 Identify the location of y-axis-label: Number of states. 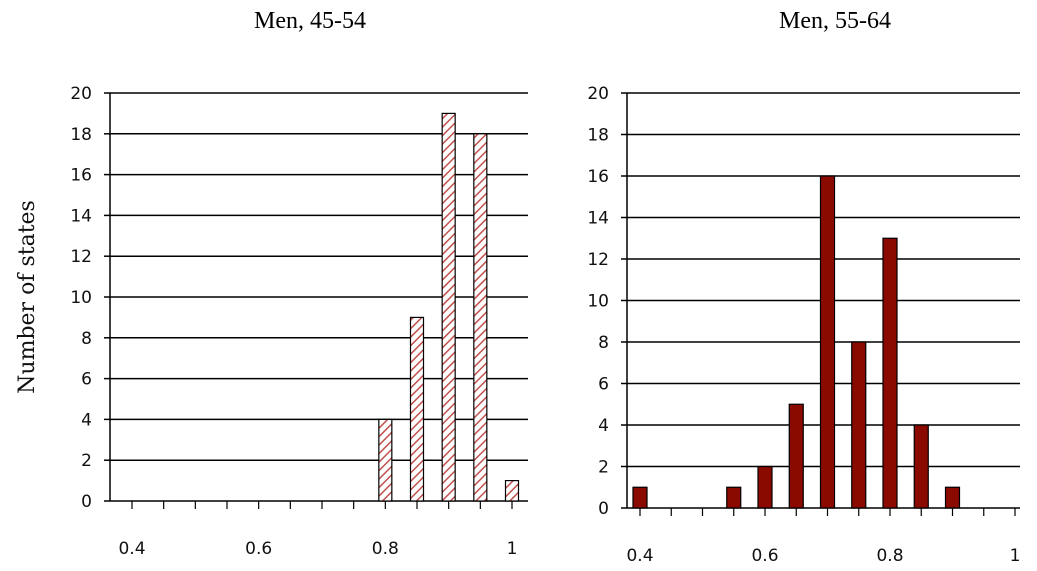
(27, 297).